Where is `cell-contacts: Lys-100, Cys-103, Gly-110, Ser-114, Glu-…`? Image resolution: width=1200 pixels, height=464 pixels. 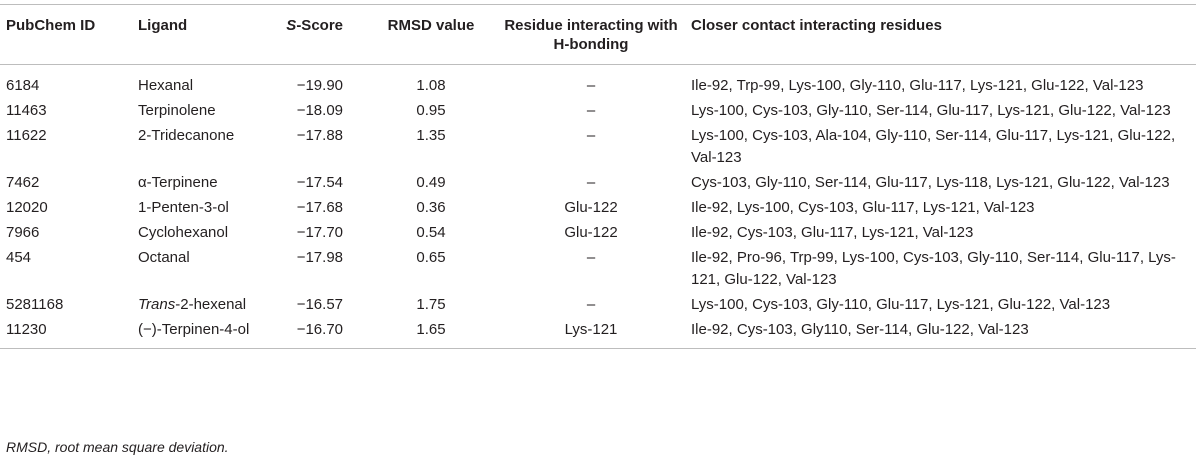 cell-contacts: Lys-100, Cys-103, Gly-110, Ser-114, Glu-… is located at coordinates (931, 110).